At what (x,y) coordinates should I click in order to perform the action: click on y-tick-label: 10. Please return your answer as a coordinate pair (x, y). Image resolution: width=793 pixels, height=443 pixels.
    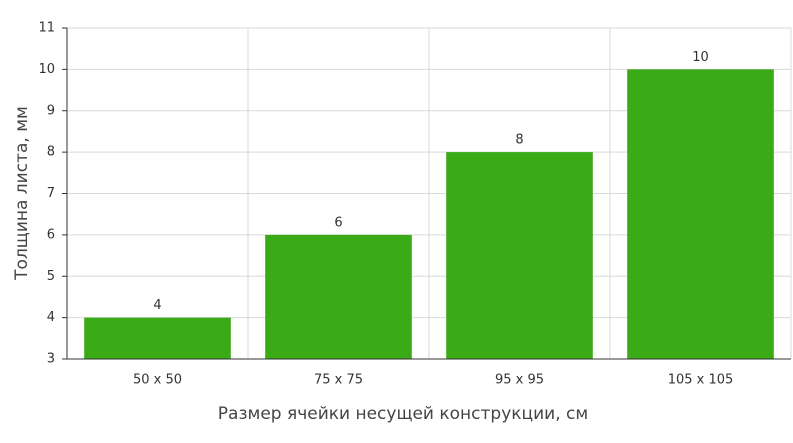
    Looking at the image, I should click on (46, 69).